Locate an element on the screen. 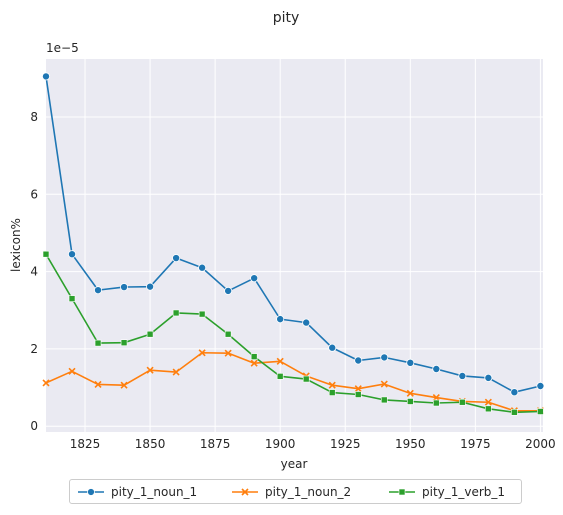  x-tick-label: 1850 is located at coordinates (150, 444).